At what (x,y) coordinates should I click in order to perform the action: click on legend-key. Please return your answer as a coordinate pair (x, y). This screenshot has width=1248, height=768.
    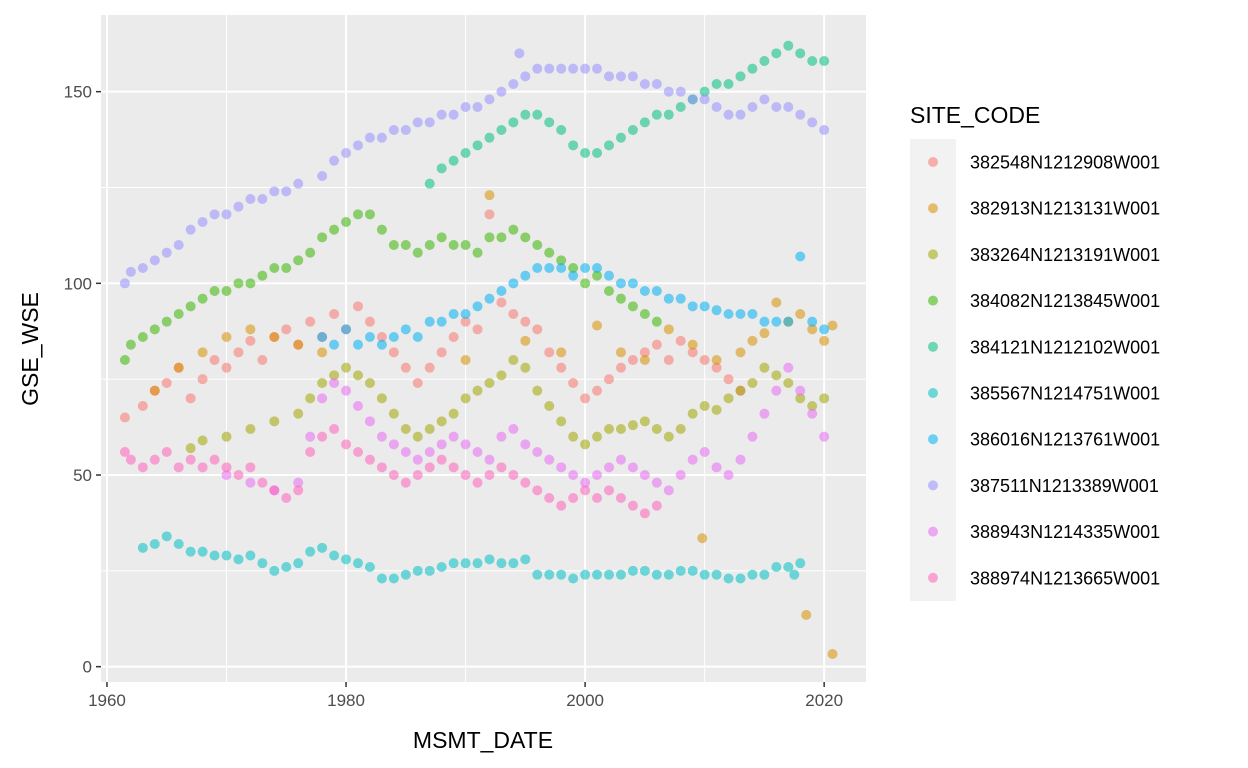
    Looking at the image, I should click on (933, 577).